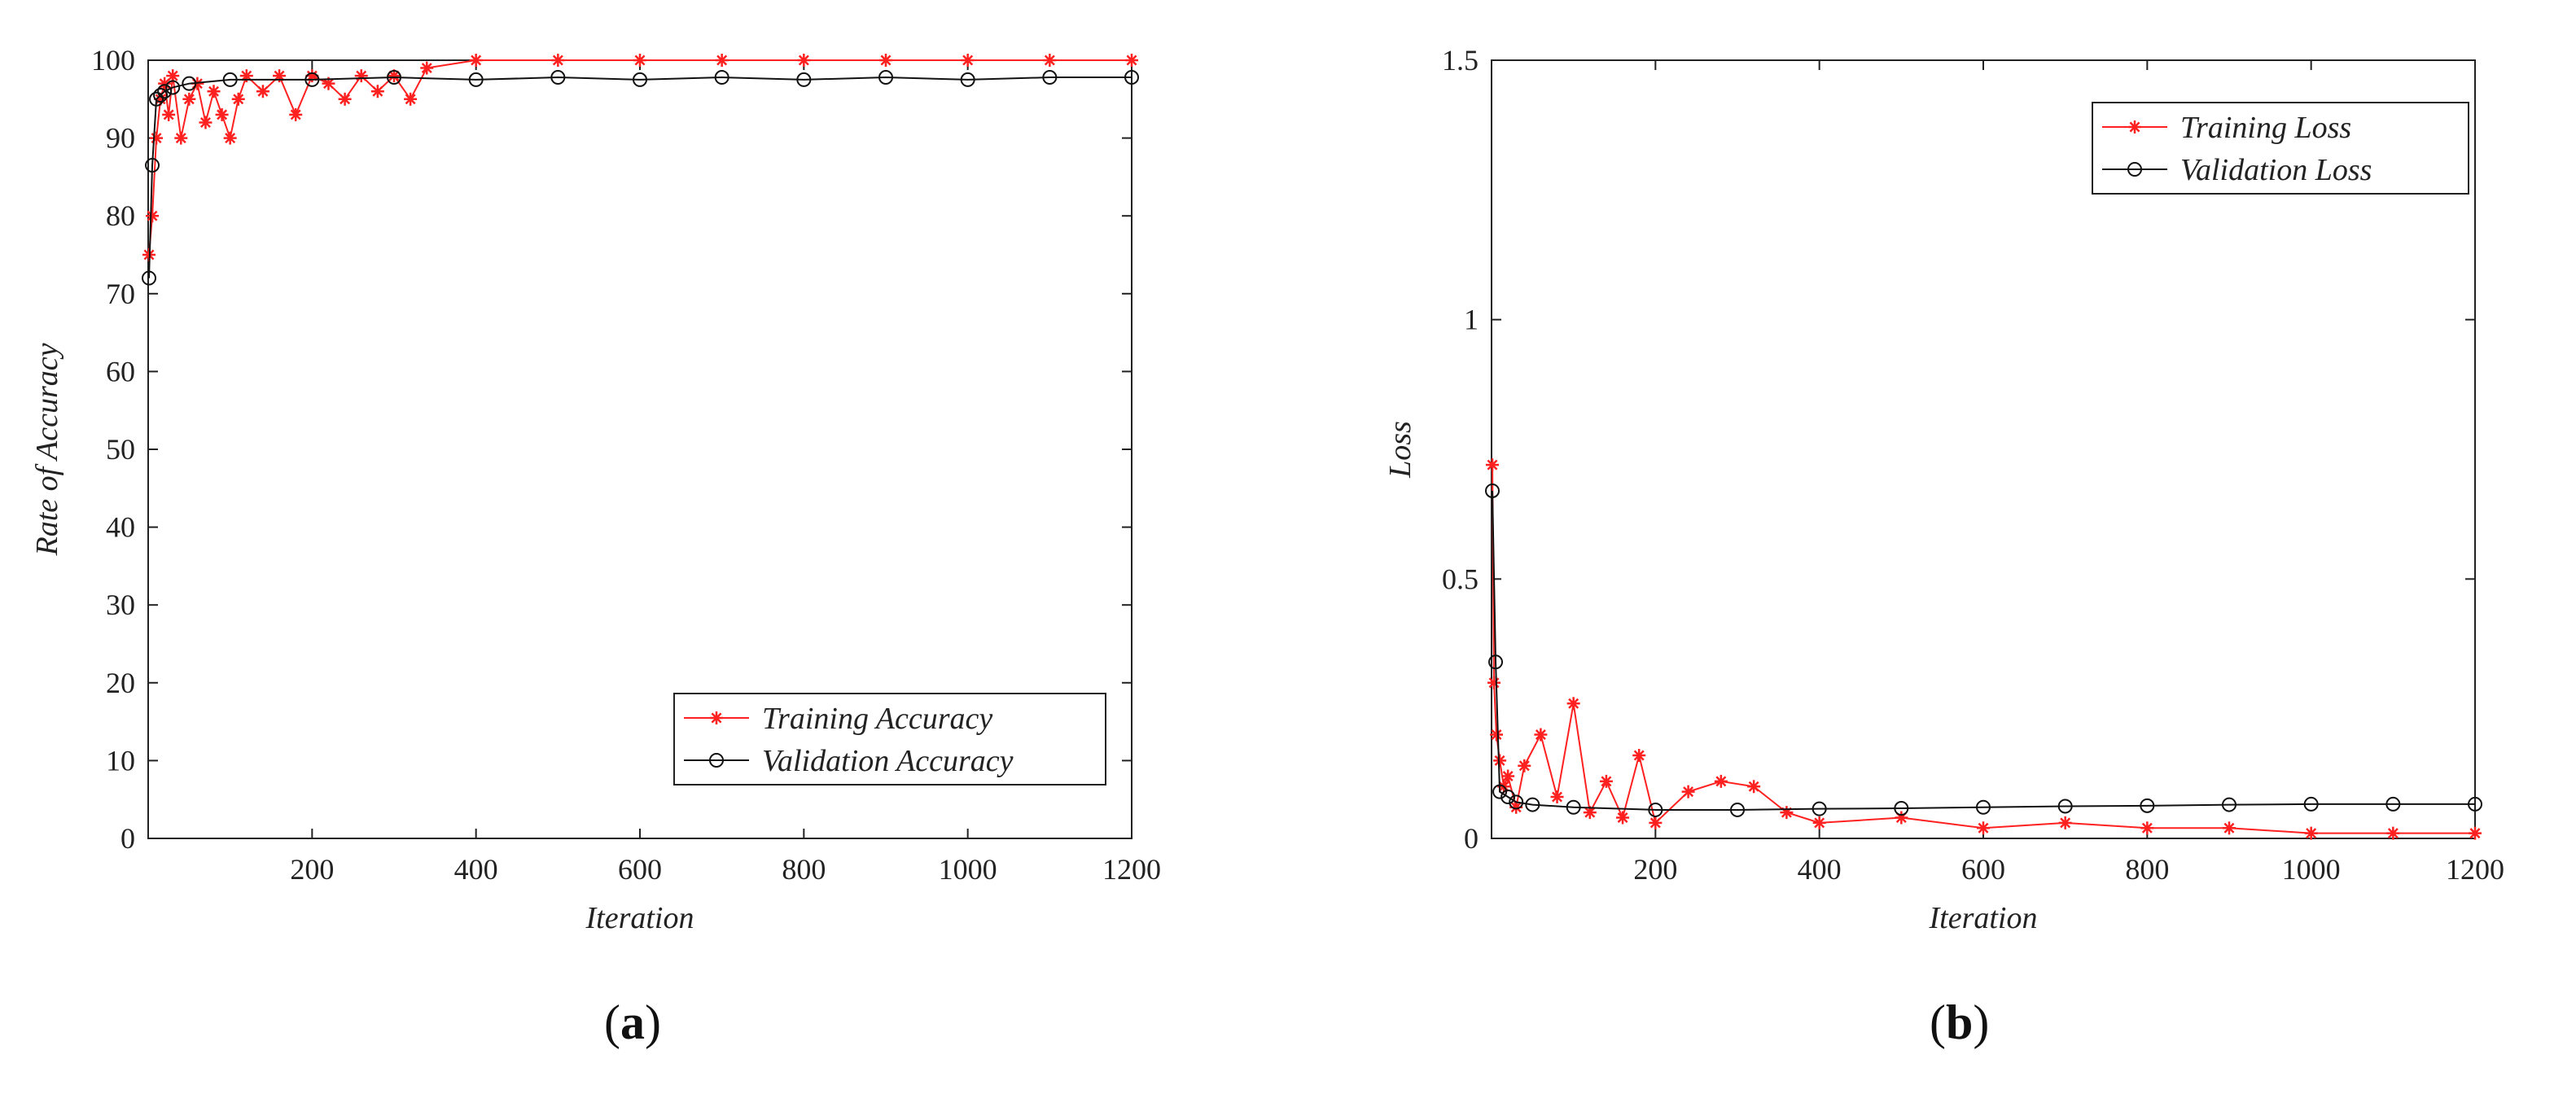  I want to click on legend: Training Loss Validation Loss, so click(2280, 148).